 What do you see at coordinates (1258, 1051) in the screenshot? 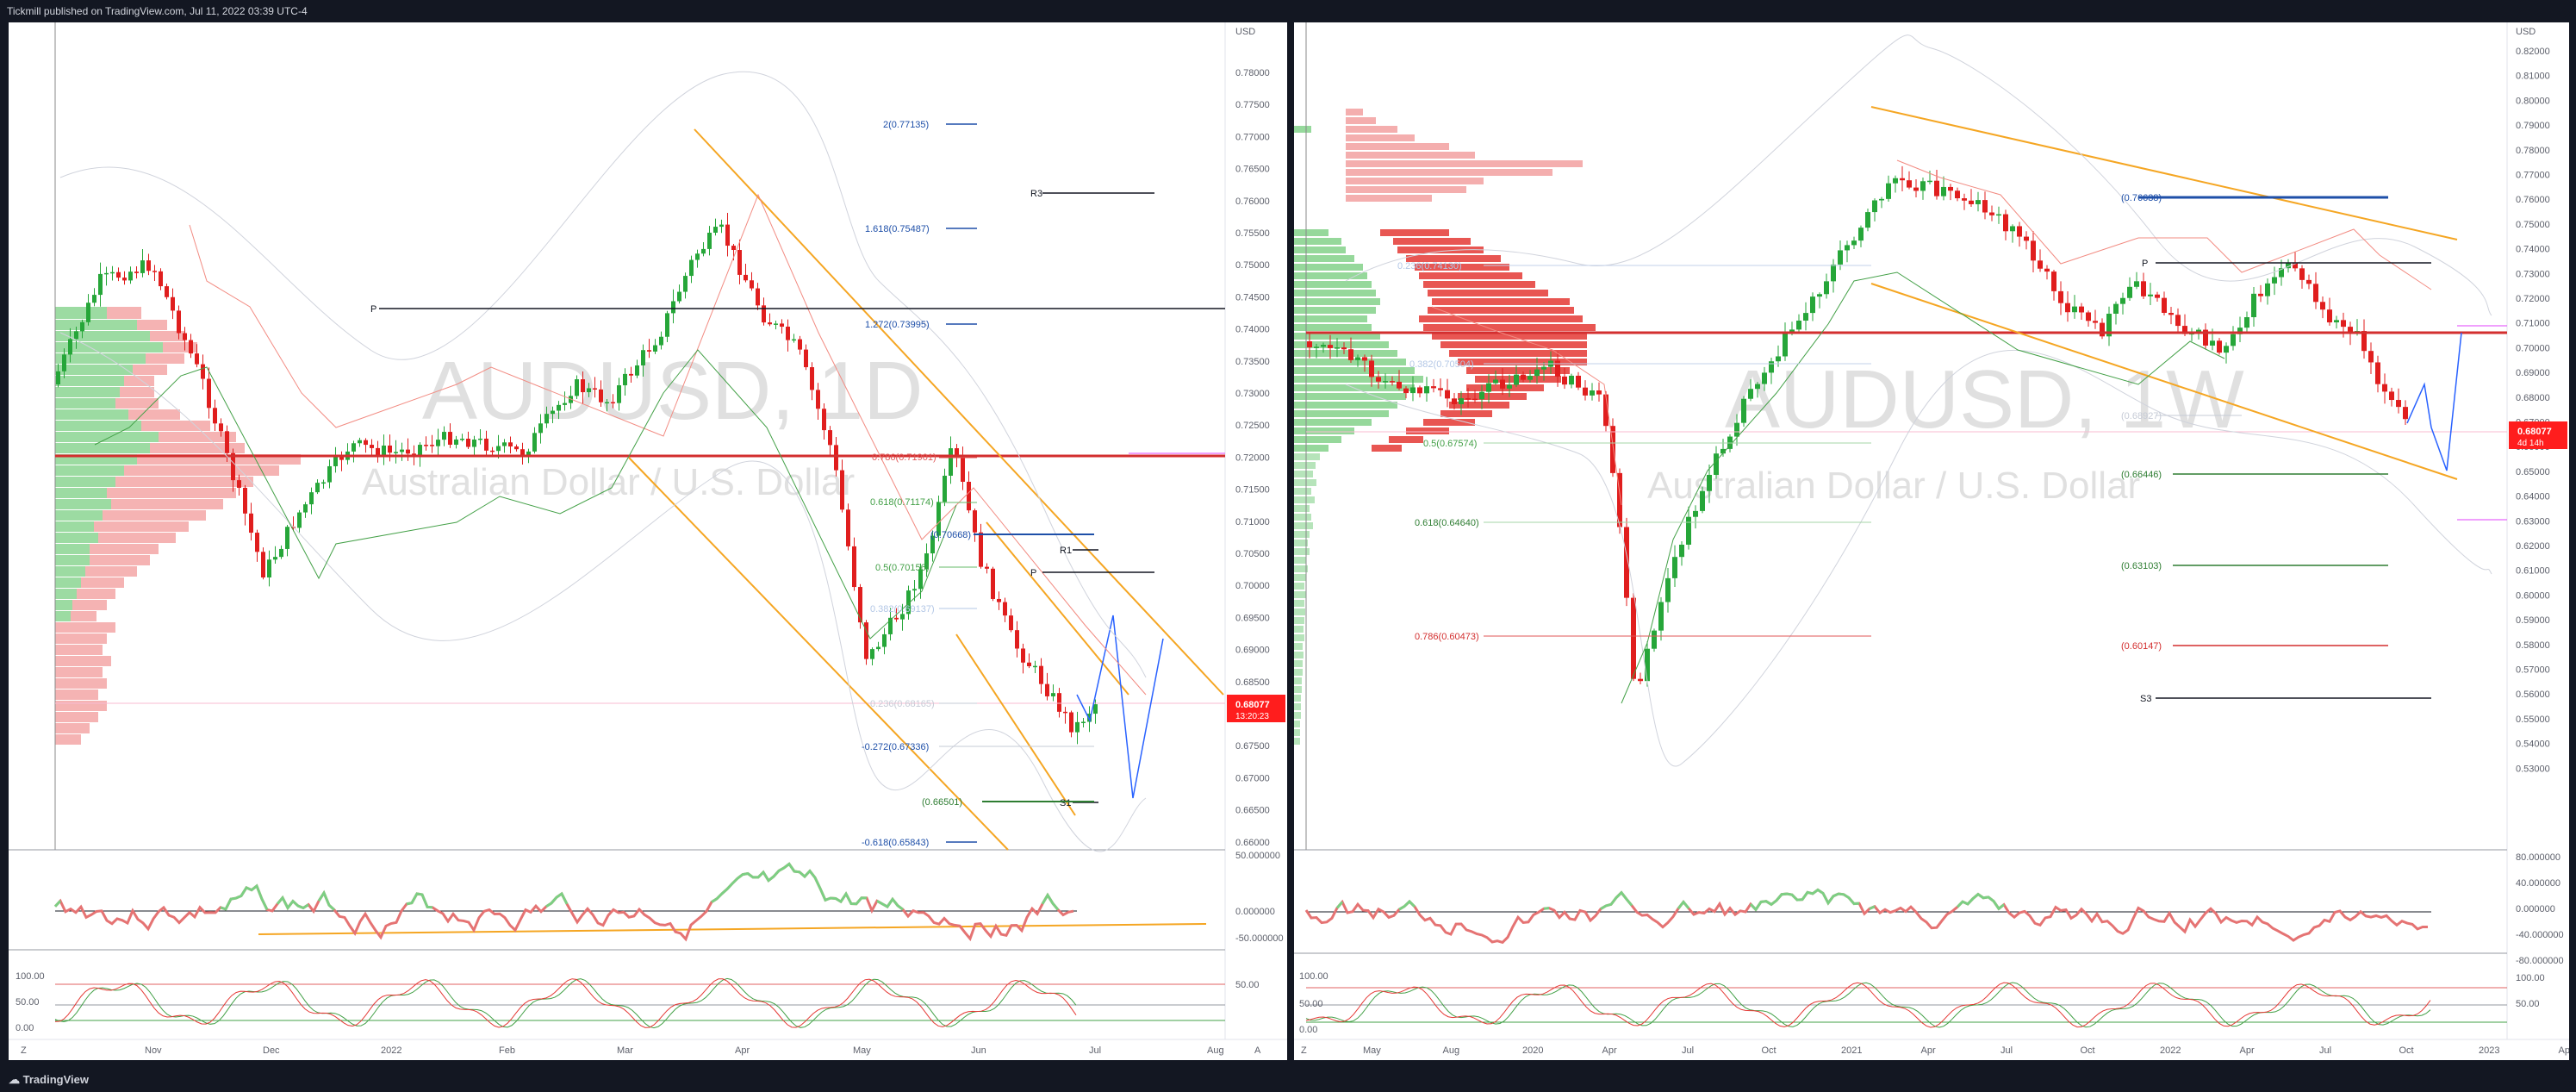
I see `auto-scale-toggle: A` at bounding box center [1258, 1051].